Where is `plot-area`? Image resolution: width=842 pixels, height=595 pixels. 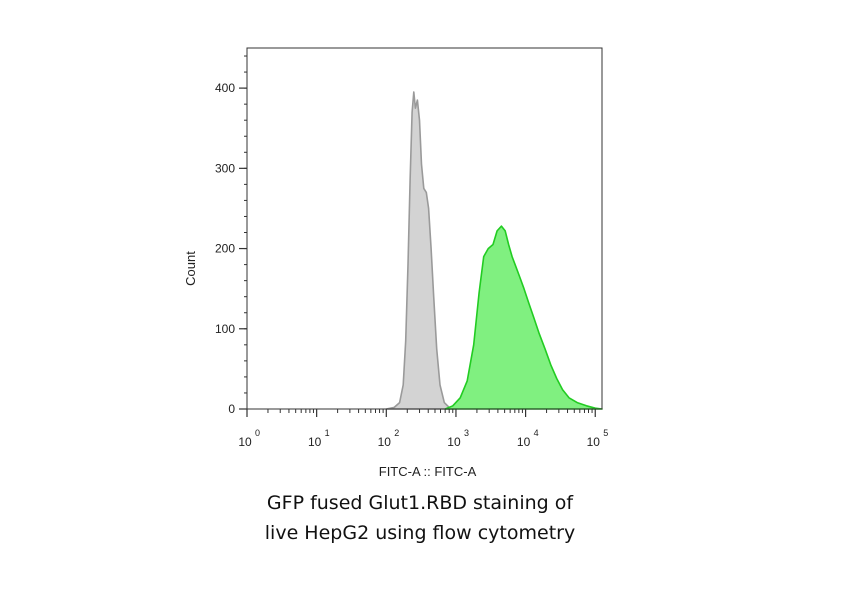
plot-area is located at coordinates (494, 250).